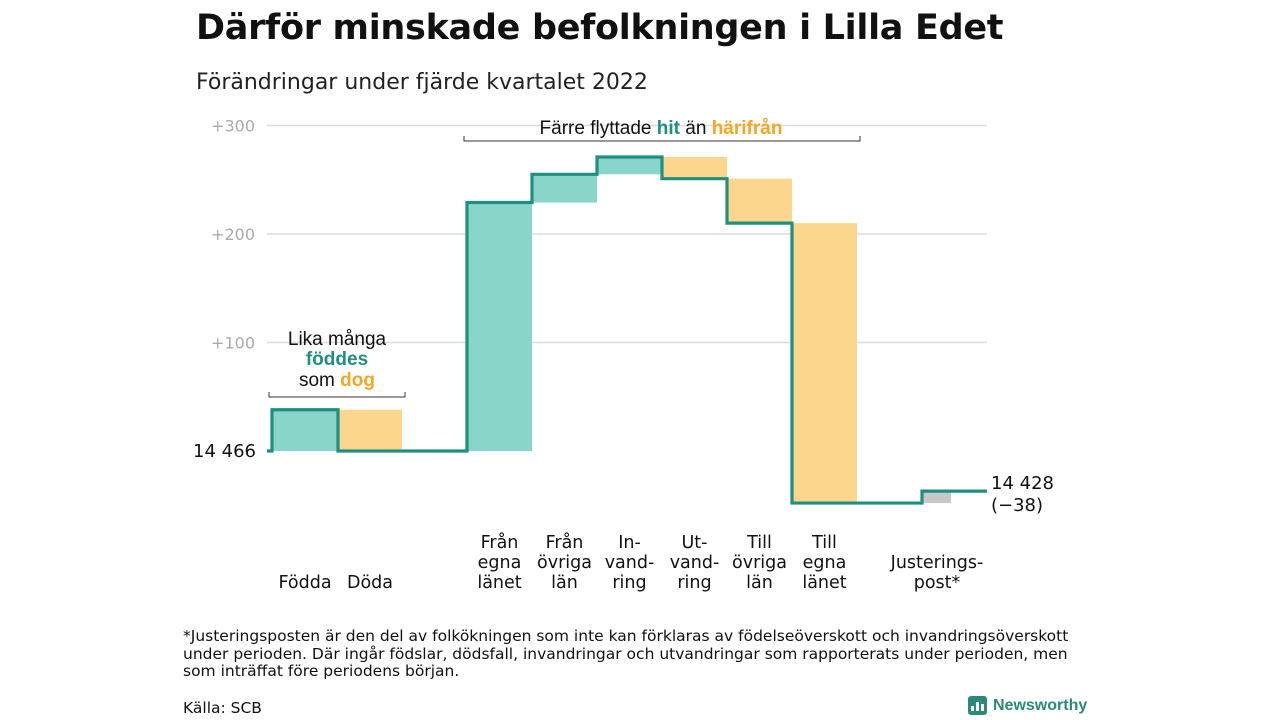 This screenshot has width=1280, height=720. Describe the element at coordinates (233, 126) in the screenshot. I see `y-tick-label: +300` at that location.